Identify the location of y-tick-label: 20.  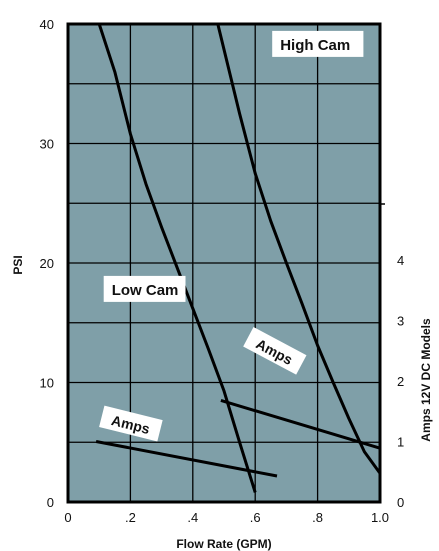
(47, 263).